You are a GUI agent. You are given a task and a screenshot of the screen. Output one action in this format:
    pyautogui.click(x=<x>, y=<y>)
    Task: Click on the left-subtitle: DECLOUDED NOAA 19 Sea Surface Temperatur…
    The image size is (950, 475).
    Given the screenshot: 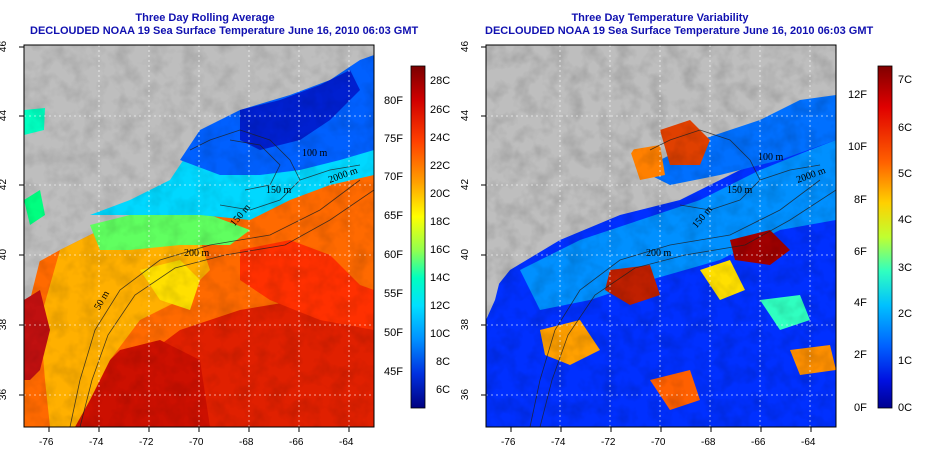 What is the action you would take?
    pyautogui.click(x=224, y=31)
    